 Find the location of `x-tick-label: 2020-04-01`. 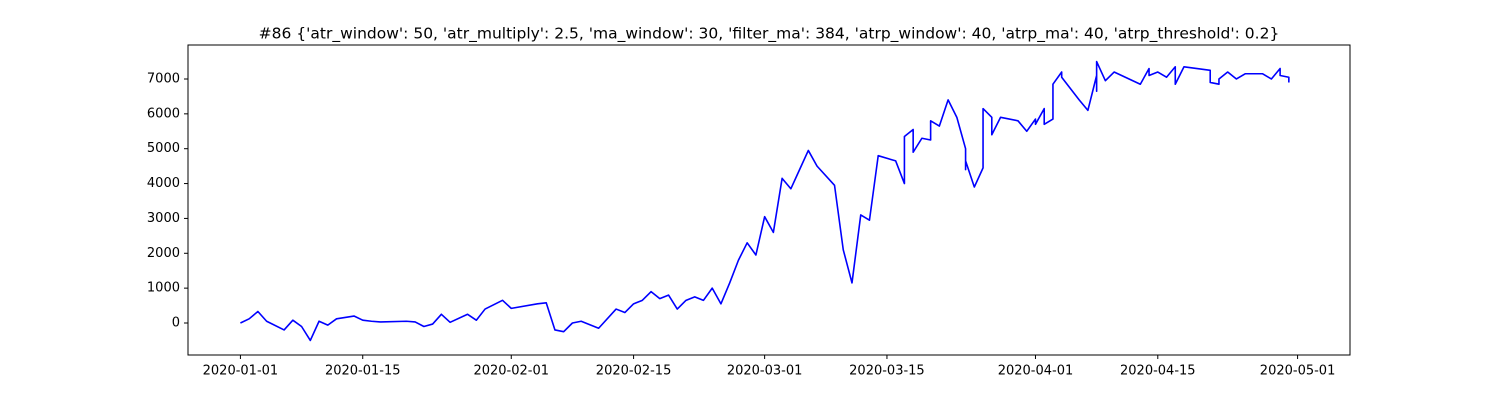

x-tick-label: 2020-04-01 is located at coordinates (1036, 371).